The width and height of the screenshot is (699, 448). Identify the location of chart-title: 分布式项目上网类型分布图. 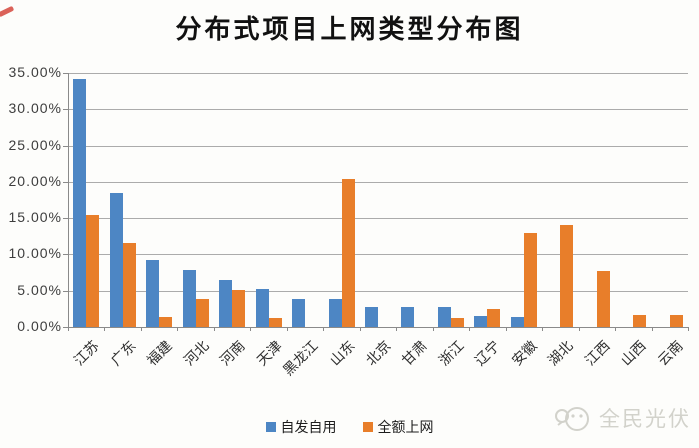
(349, 30).